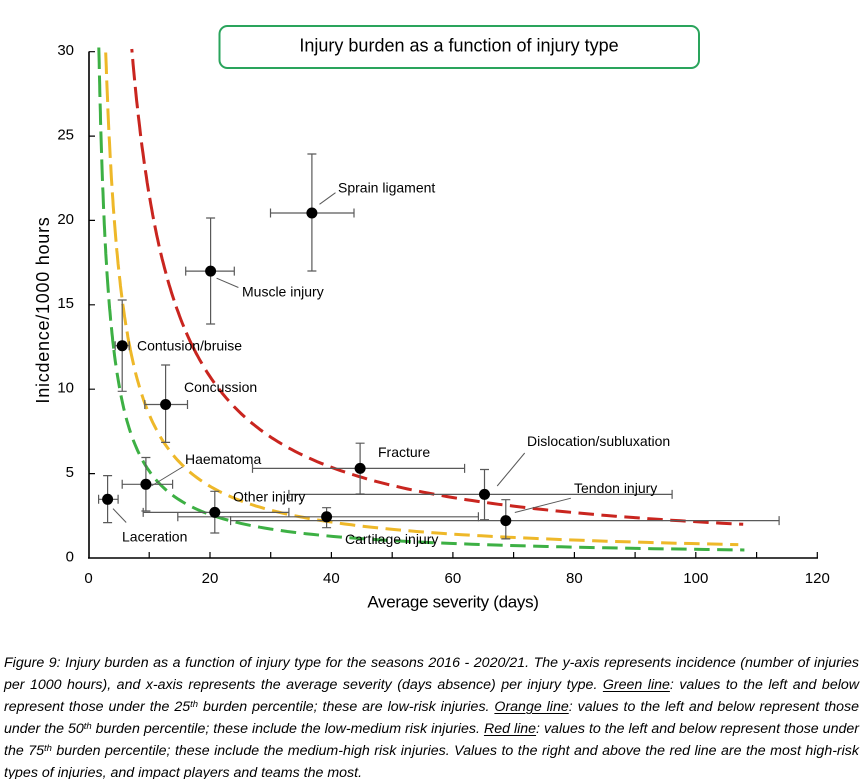  What do you see at coordinates (189, 346) in the screenshot?
I see `svg-text: Contusion/bruise` at bounding box center [189, 346].